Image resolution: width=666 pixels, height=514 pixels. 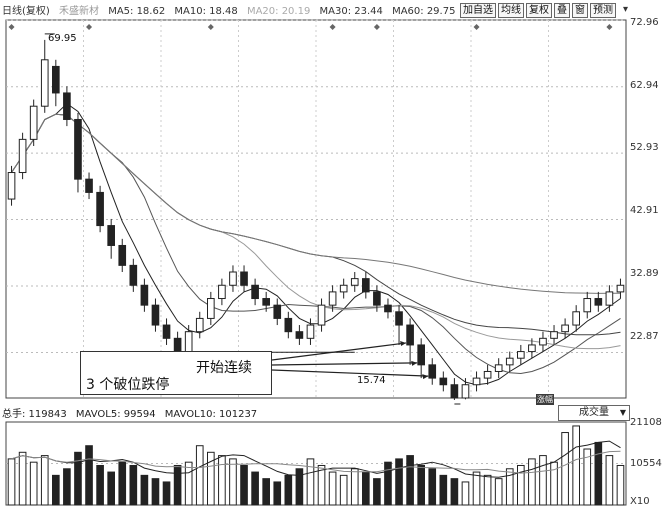 What do you see at coordinates (640, 501) in the screenshot?
I see `volume-axis-unit: X10` at bounding box center [640, 501].